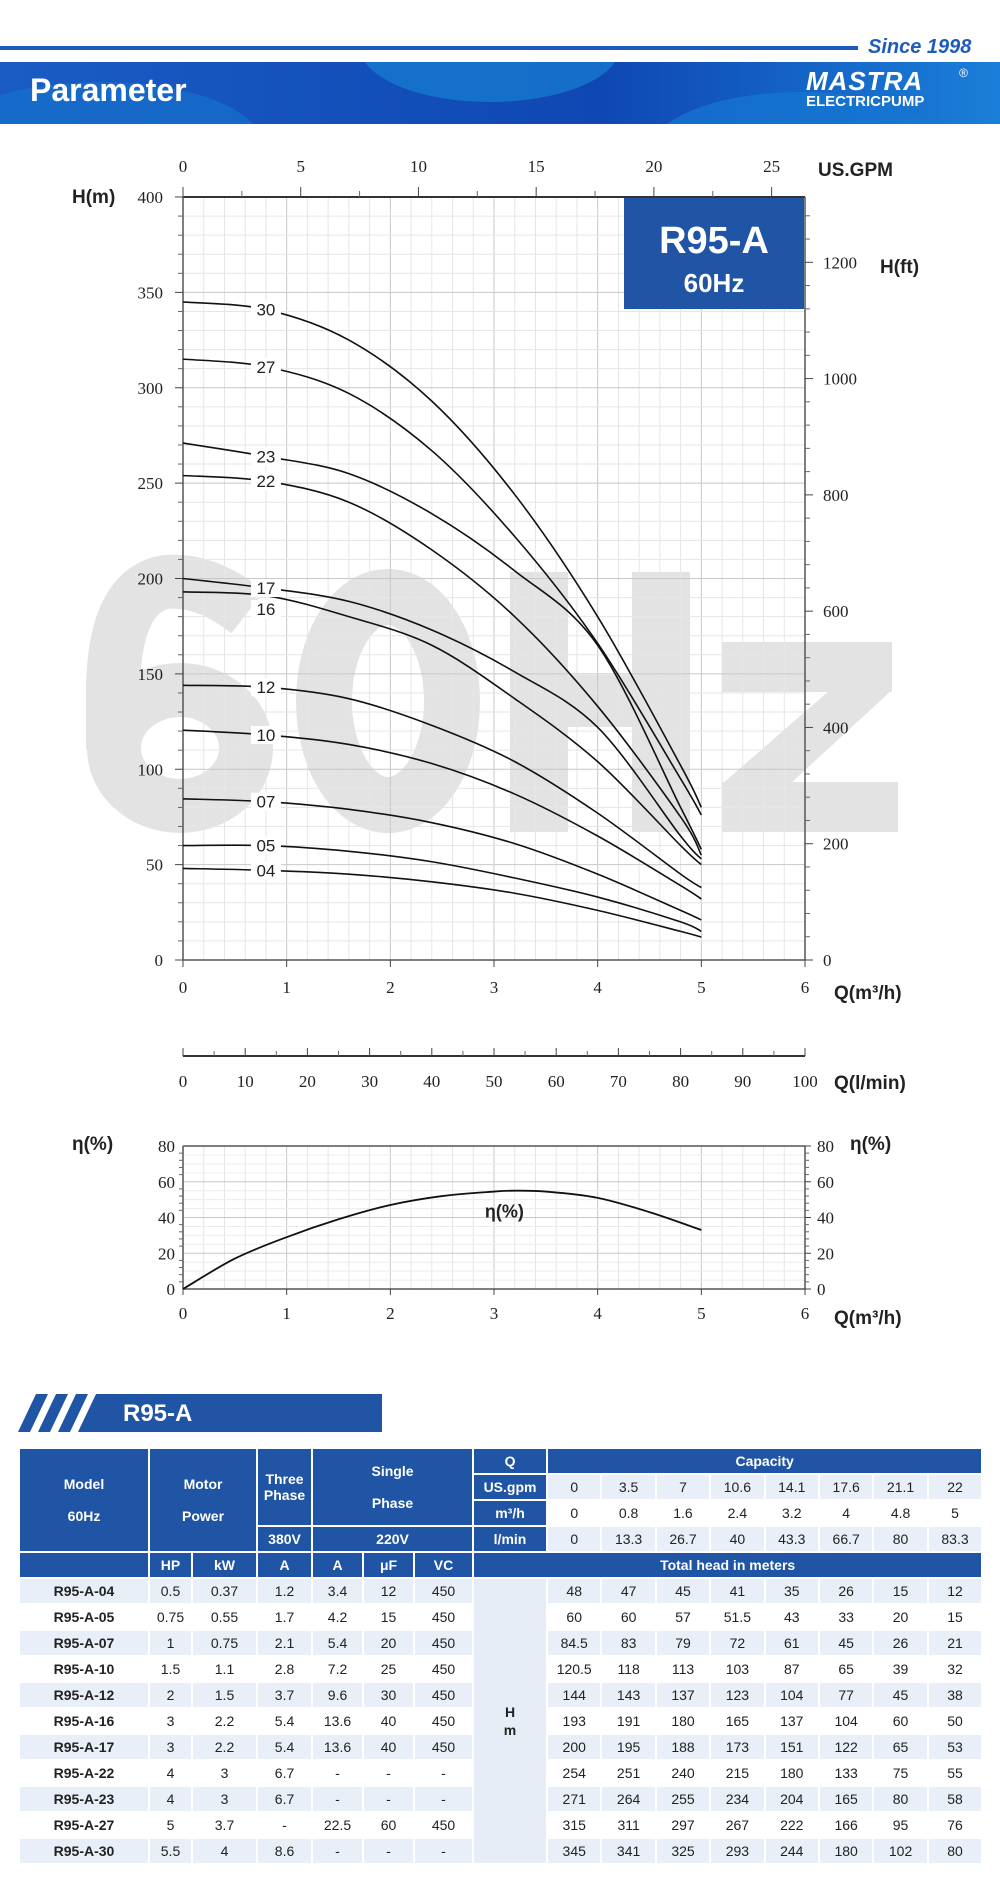 The image size is (1000, 1904). I want to click on head-cell: 113, so click(683, 1669).